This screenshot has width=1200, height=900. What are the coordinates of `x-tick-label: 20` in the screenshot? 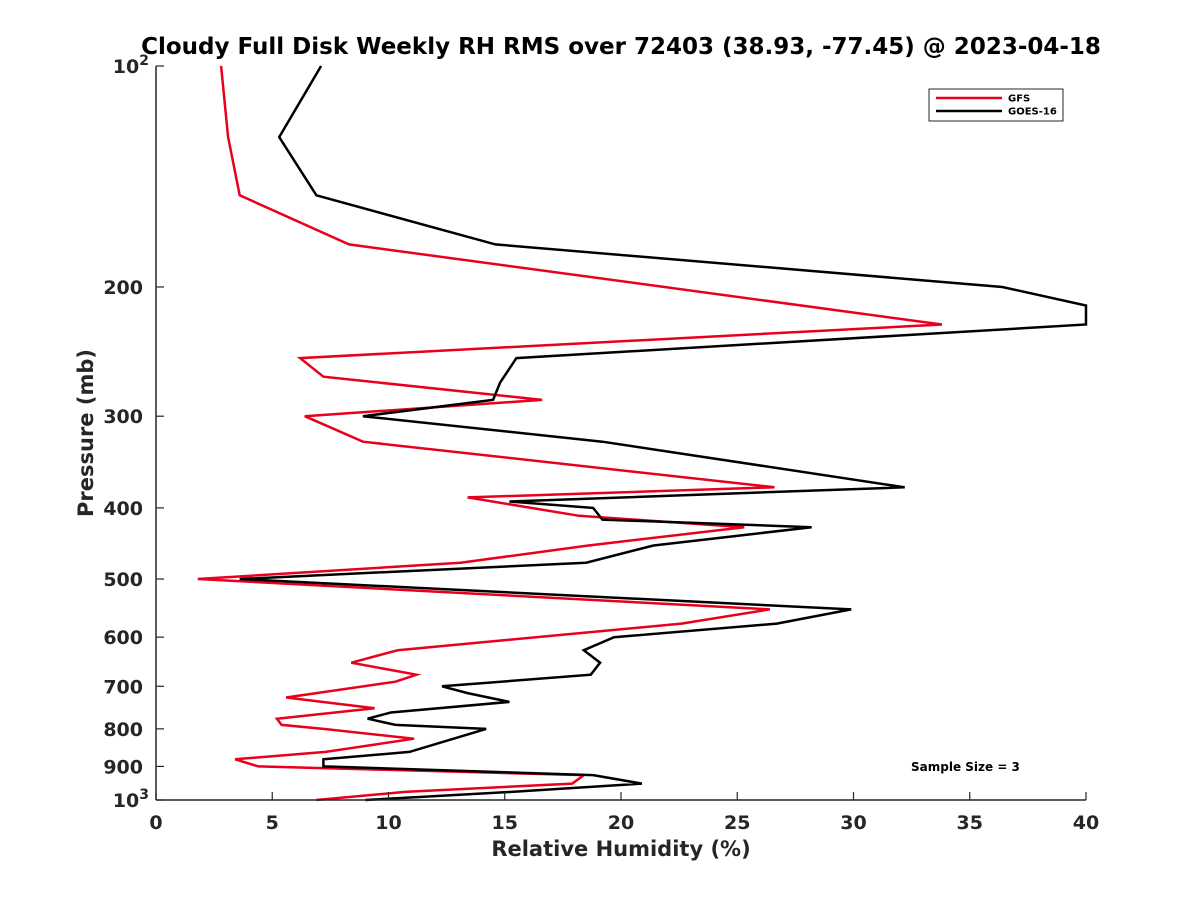 It's located at (621, 823).